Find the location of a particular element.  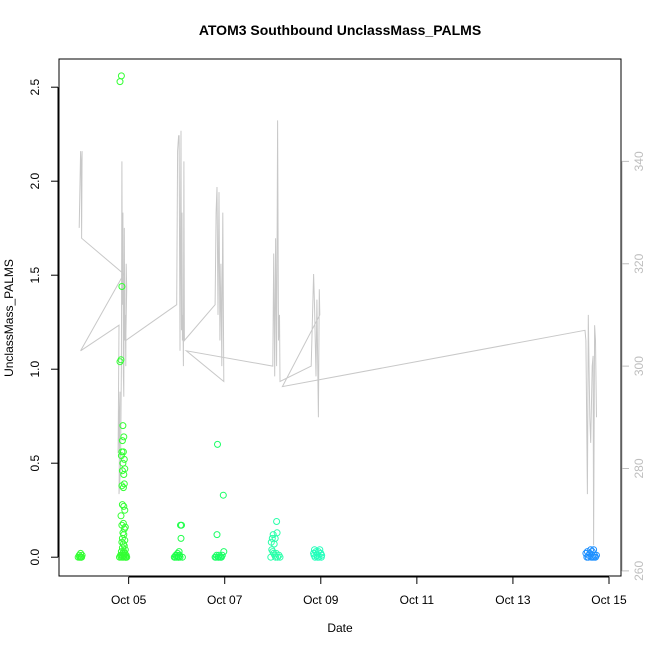

y-axis: 0.0 0.5 1.0 1.5 2.0 2.5 is located at coordinates (43, 322).